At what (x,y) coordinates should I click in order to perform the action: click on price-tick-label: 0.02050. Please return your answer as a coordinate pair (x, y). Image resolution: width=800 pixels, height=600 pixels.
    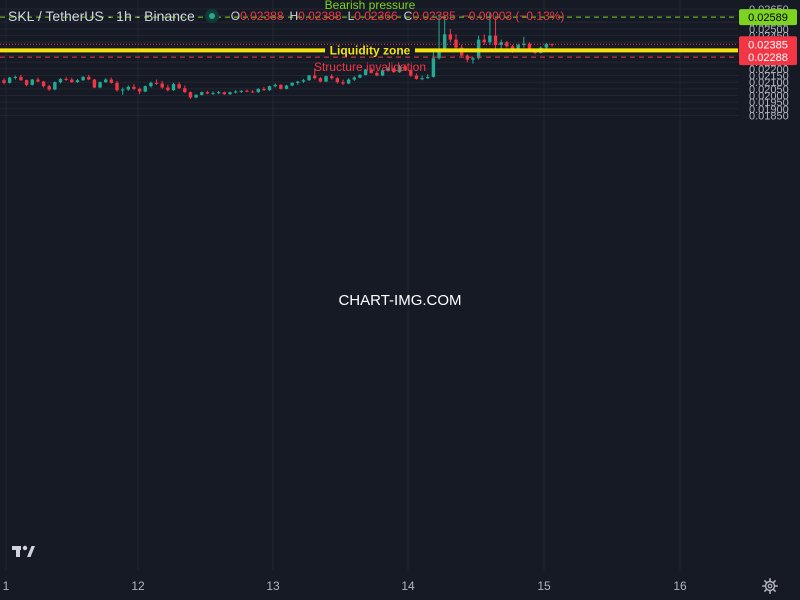
    Looking at the image, I should click on (769, 90).